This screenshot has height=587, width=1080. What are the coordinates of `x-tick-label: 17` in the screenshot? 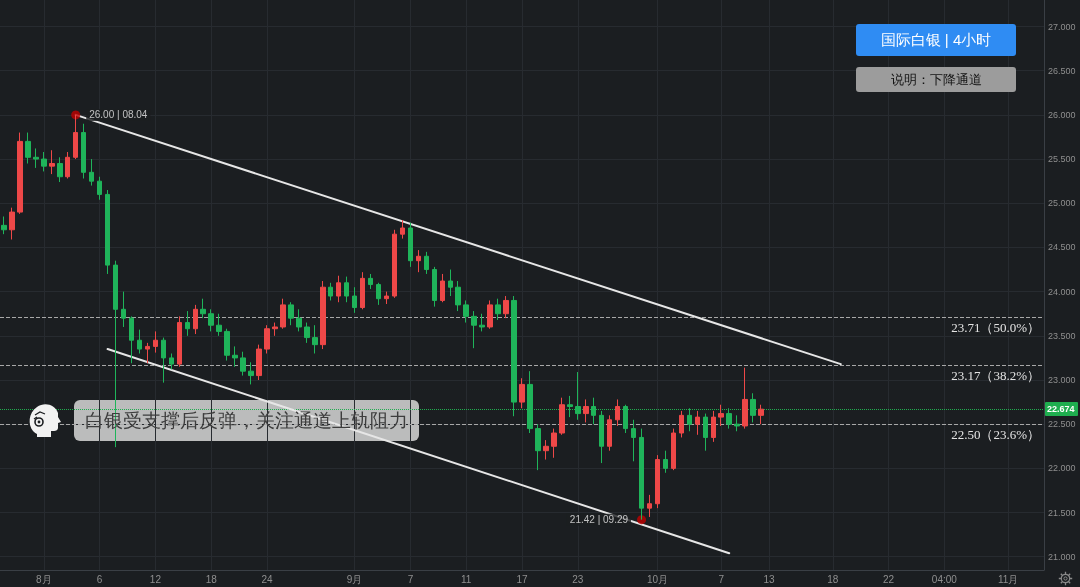 It's located at (522, 579).